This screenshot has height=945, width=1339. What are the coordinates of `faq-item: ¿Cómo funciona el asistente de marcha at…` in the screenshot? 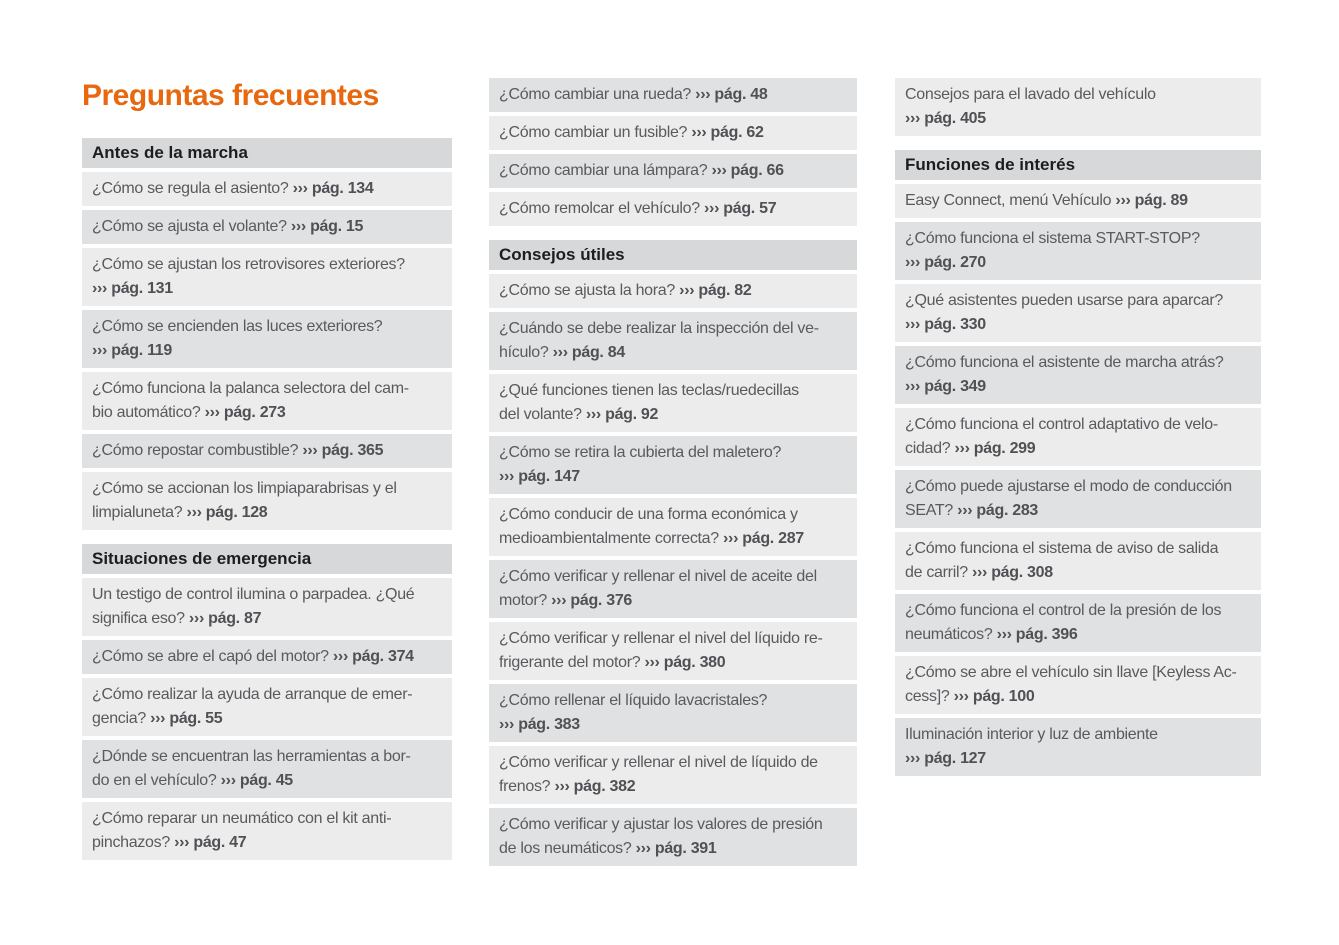 It's located at (1078, 375).